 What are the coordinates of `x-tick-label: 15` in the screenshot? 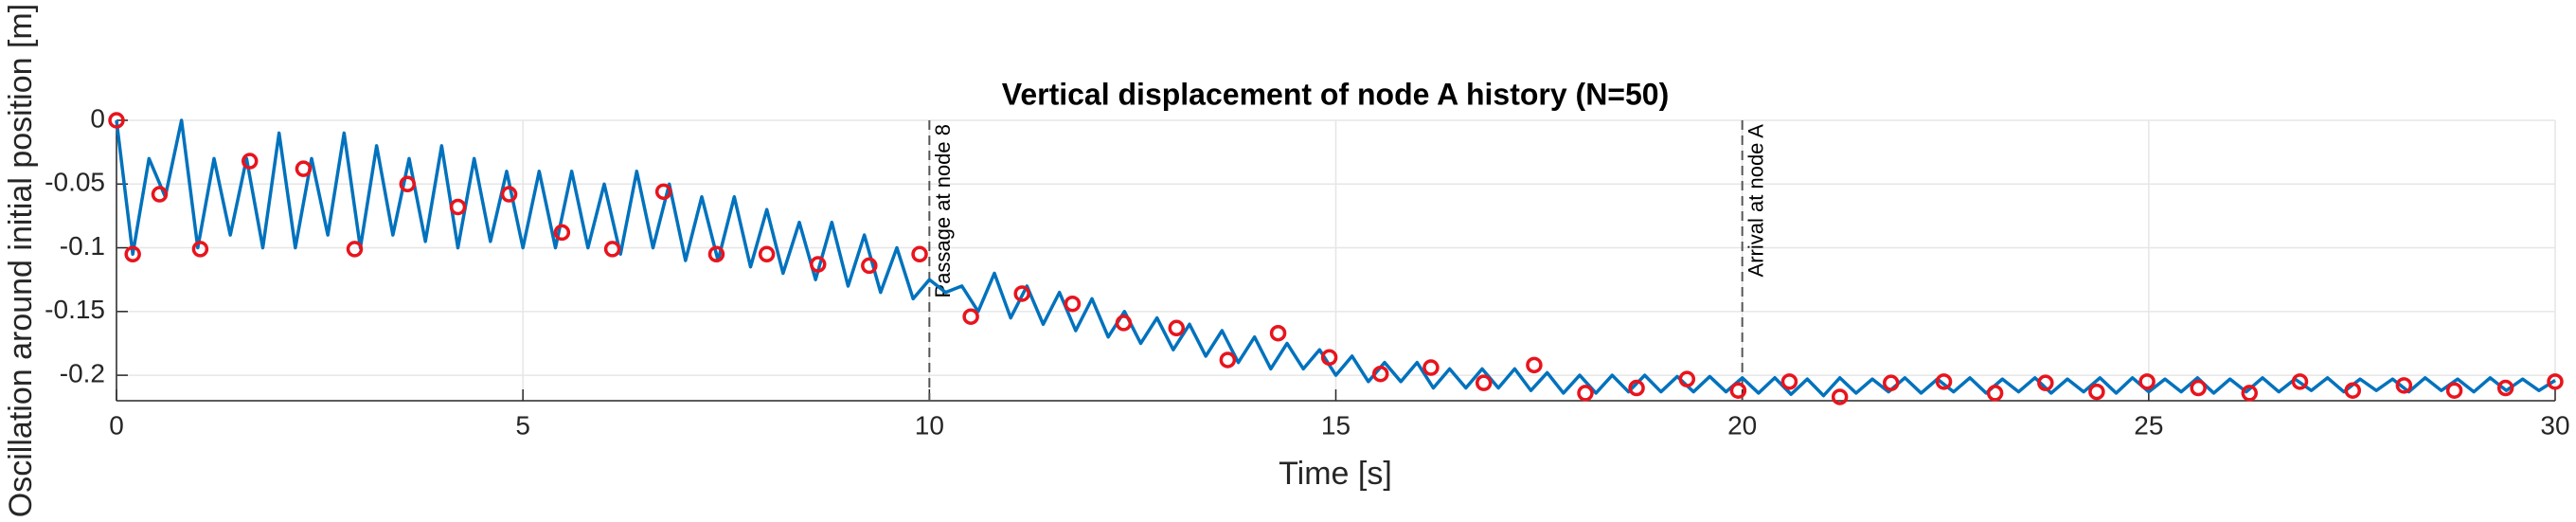 It's located at (1336, 425).